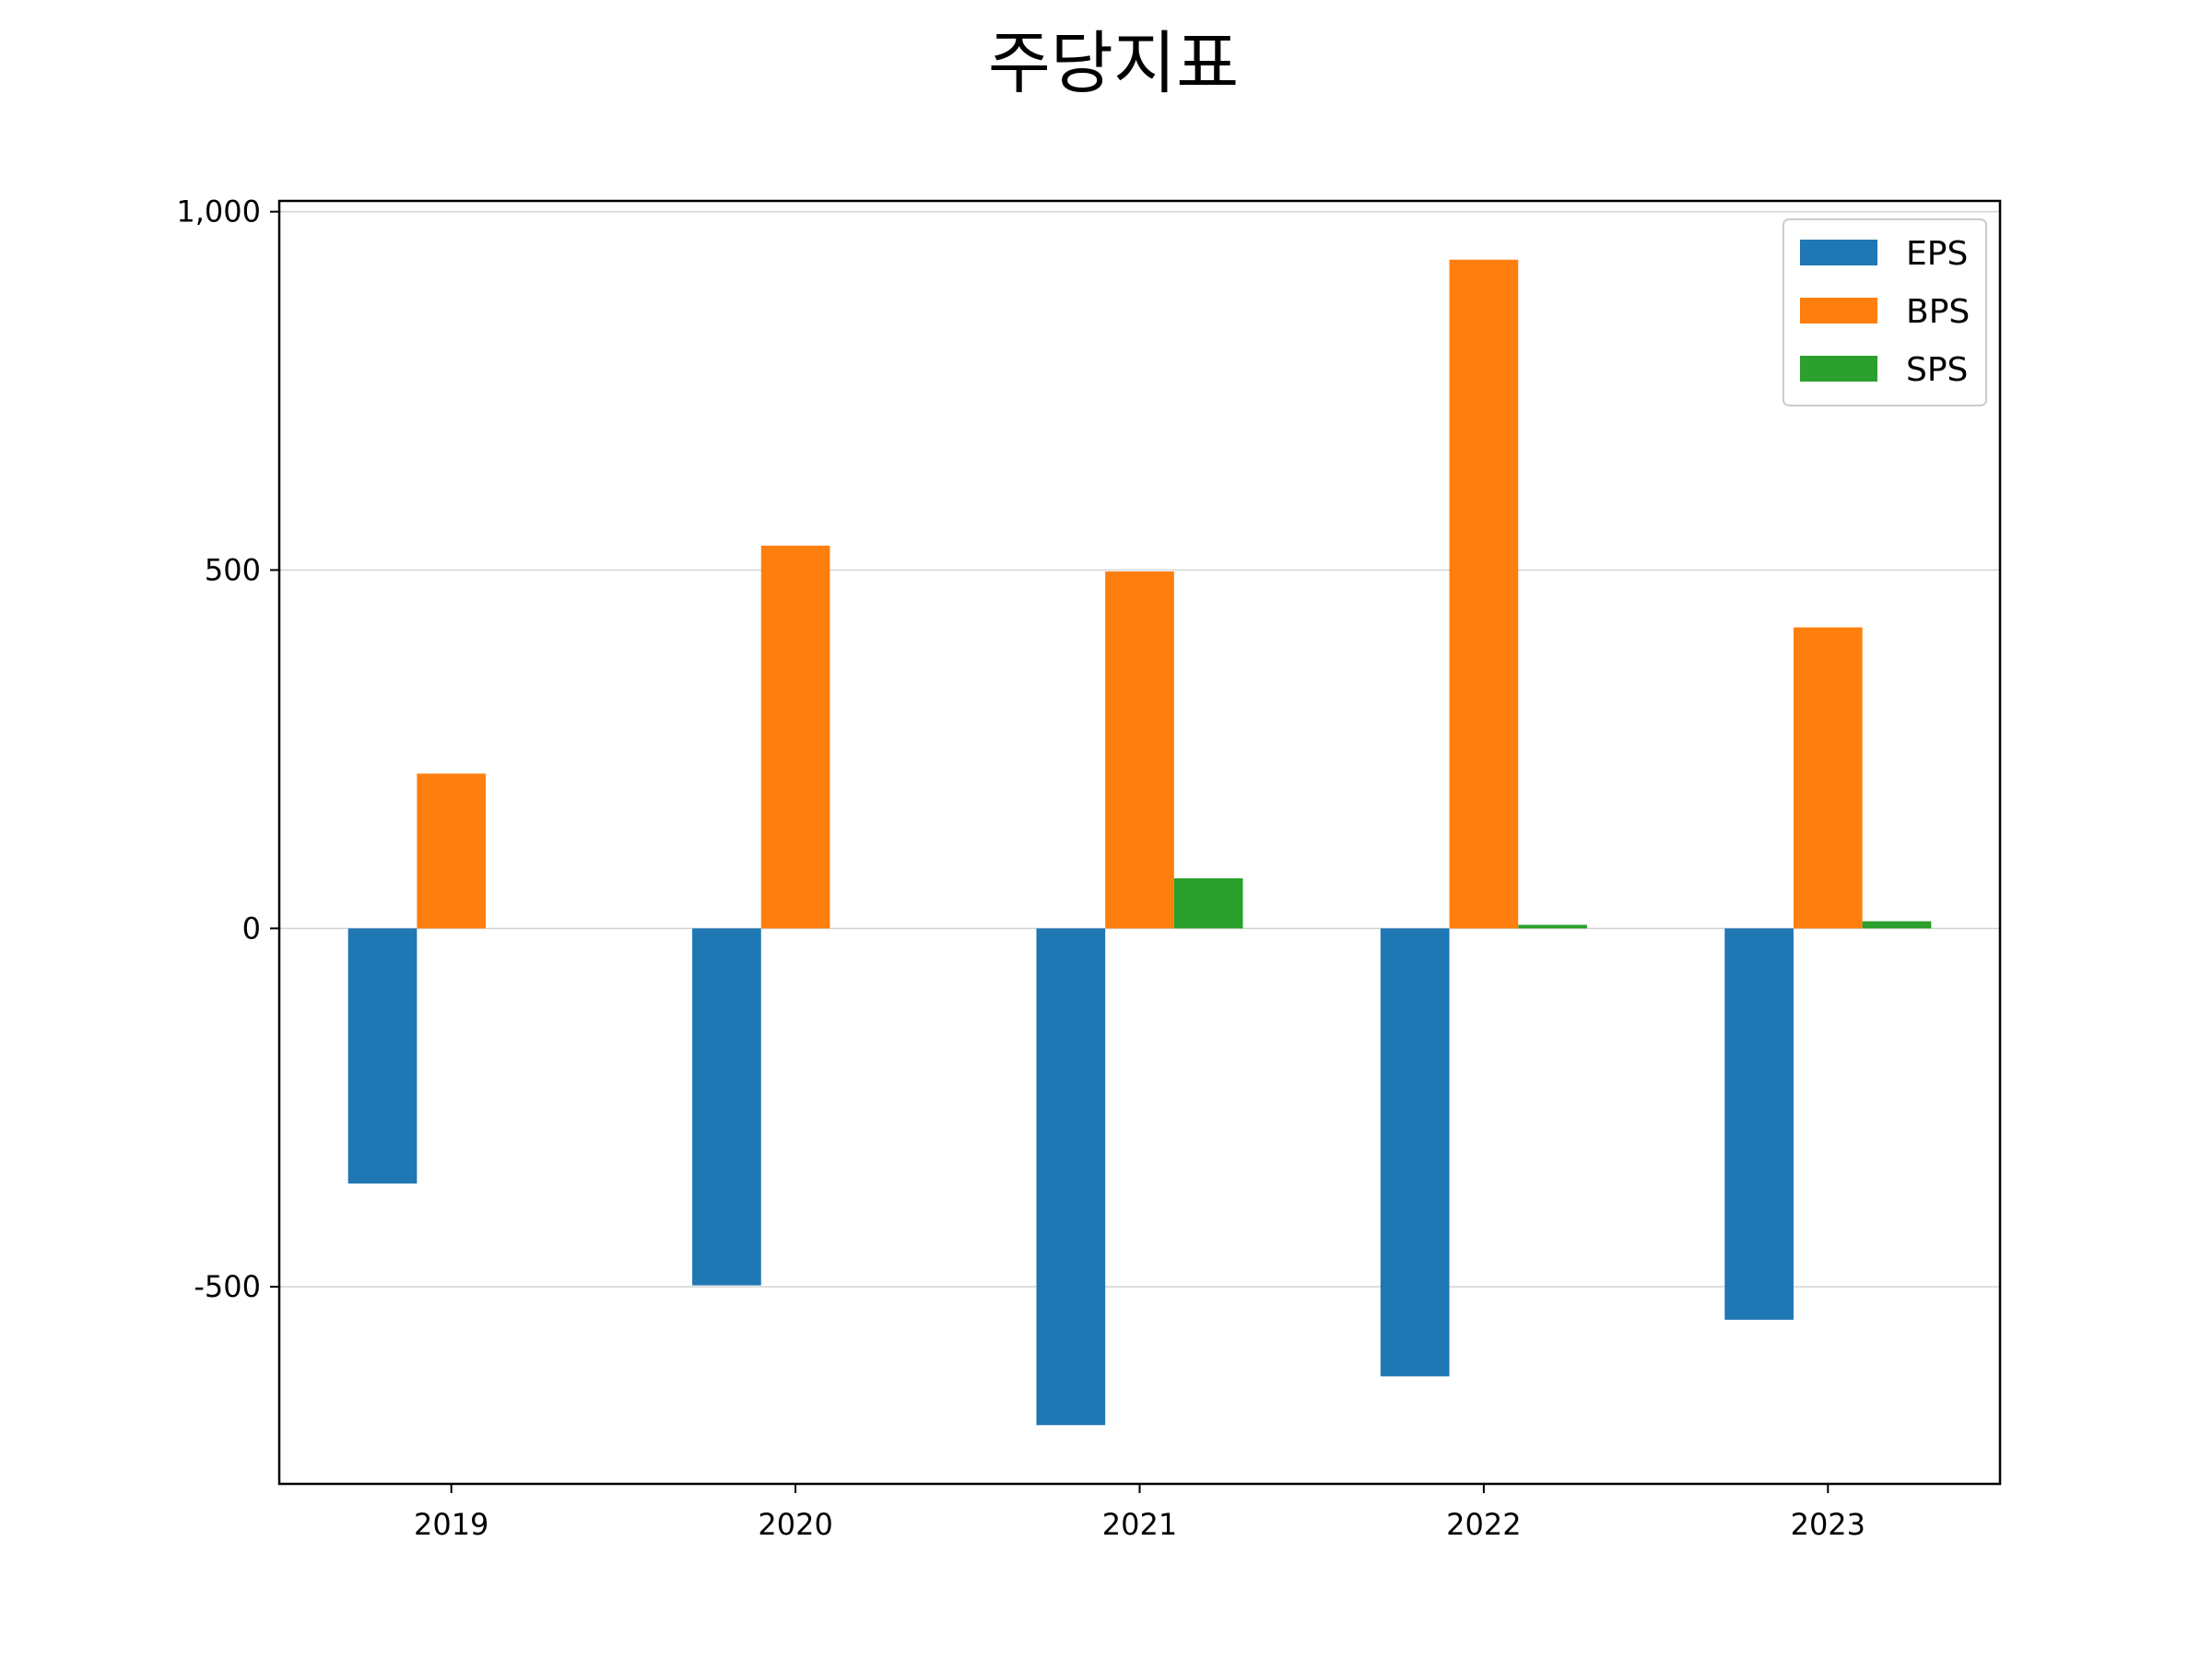 The image size is (2212, 1659). I want to click on y-tick-label: 500, so click(233, 569).